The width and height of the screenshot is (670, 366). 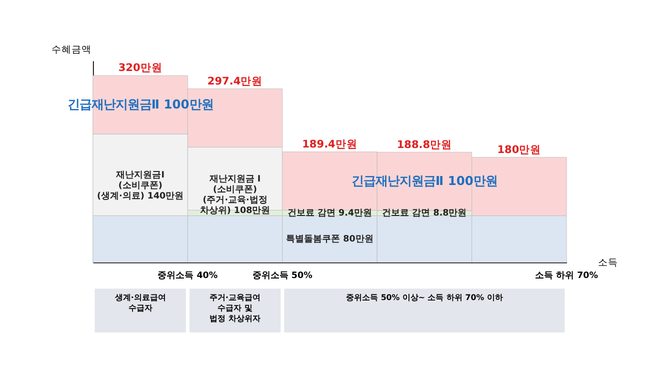 What do you see at coordinates (235, 81) in the screenshot?
I see `total-label: 297.4만원` at bounding box center [235, 81].